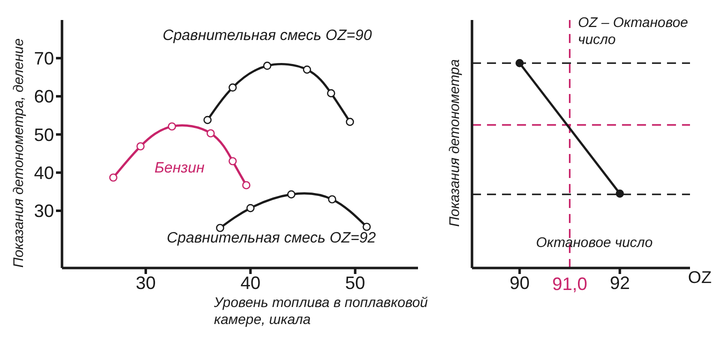 The width and height of the screenshot is (720, 339). Describe the element at coordinates (44, 58) in the screenshot. I see `y-tick-label: 70` at that location.